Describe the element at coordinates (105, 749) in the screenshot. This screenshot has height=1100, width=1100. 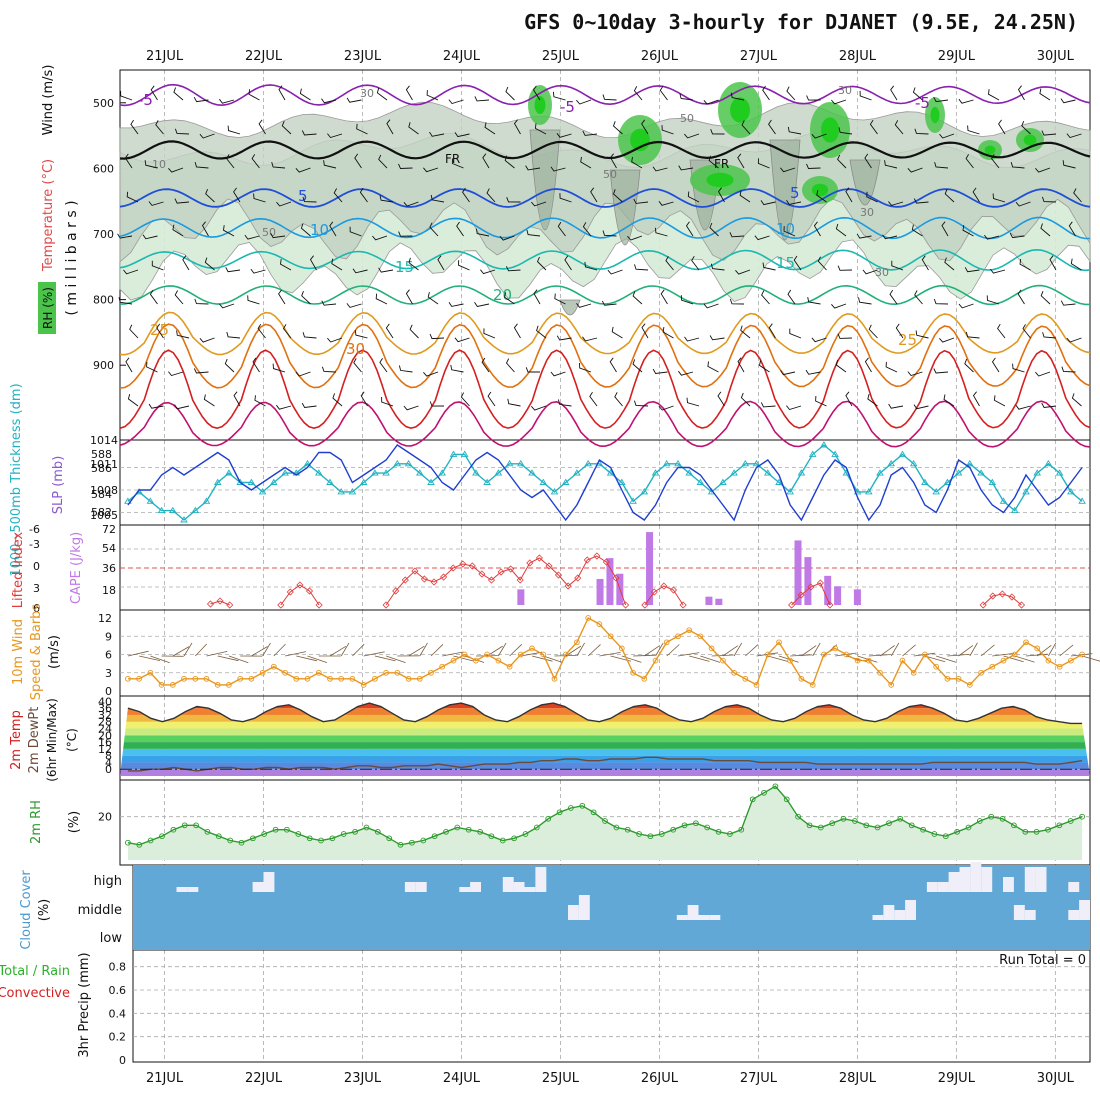
I see `temp-tick: 12` at that location.